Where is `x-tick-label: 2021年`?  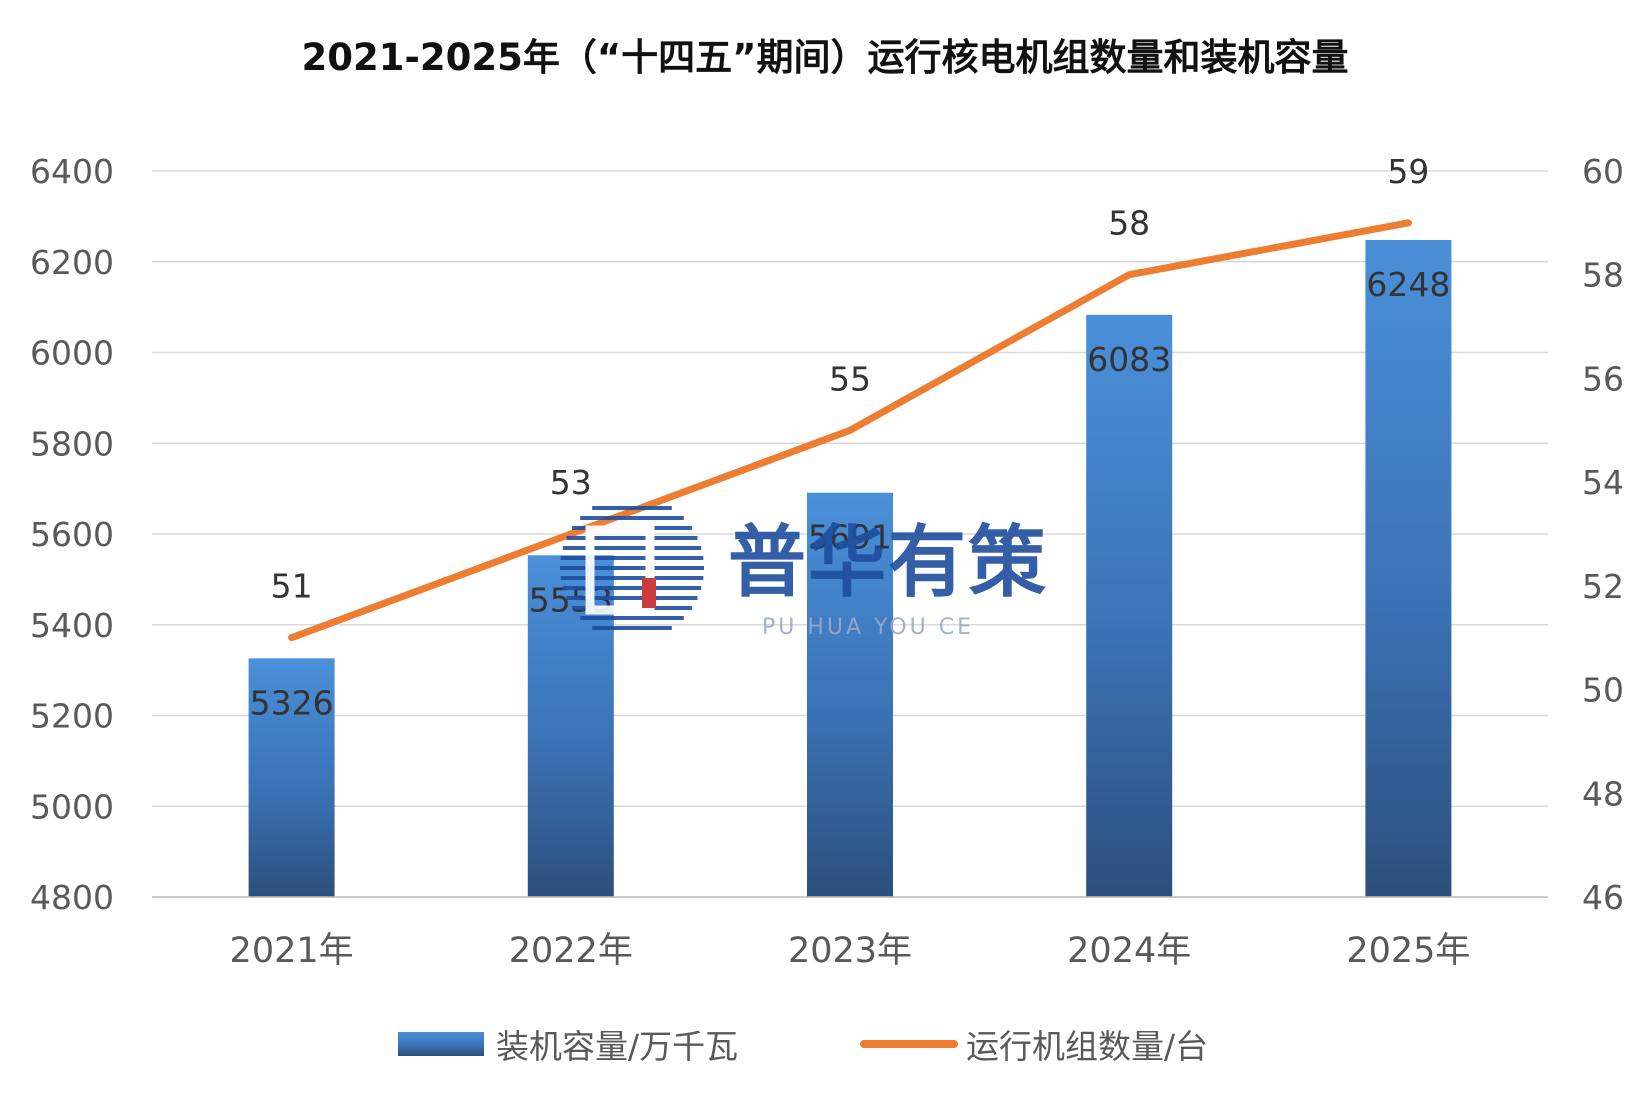 x-tick-label: 2021年 is located at coordinates (292, 951).